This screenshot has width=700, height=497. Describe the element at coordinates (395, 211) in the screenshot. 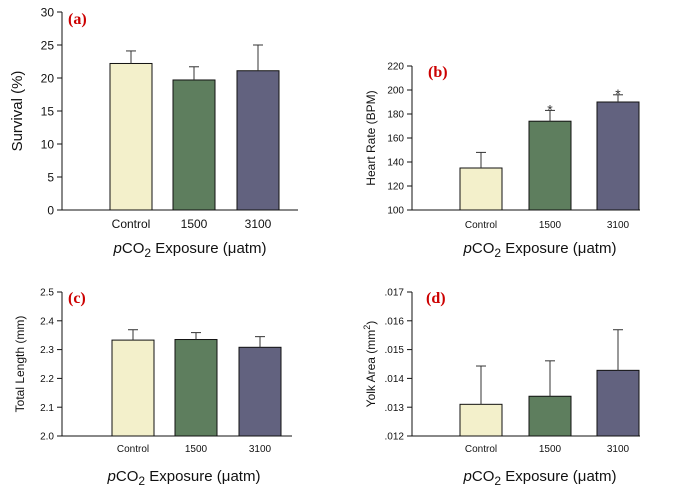

I see `y-tick-label: 100` at that location.